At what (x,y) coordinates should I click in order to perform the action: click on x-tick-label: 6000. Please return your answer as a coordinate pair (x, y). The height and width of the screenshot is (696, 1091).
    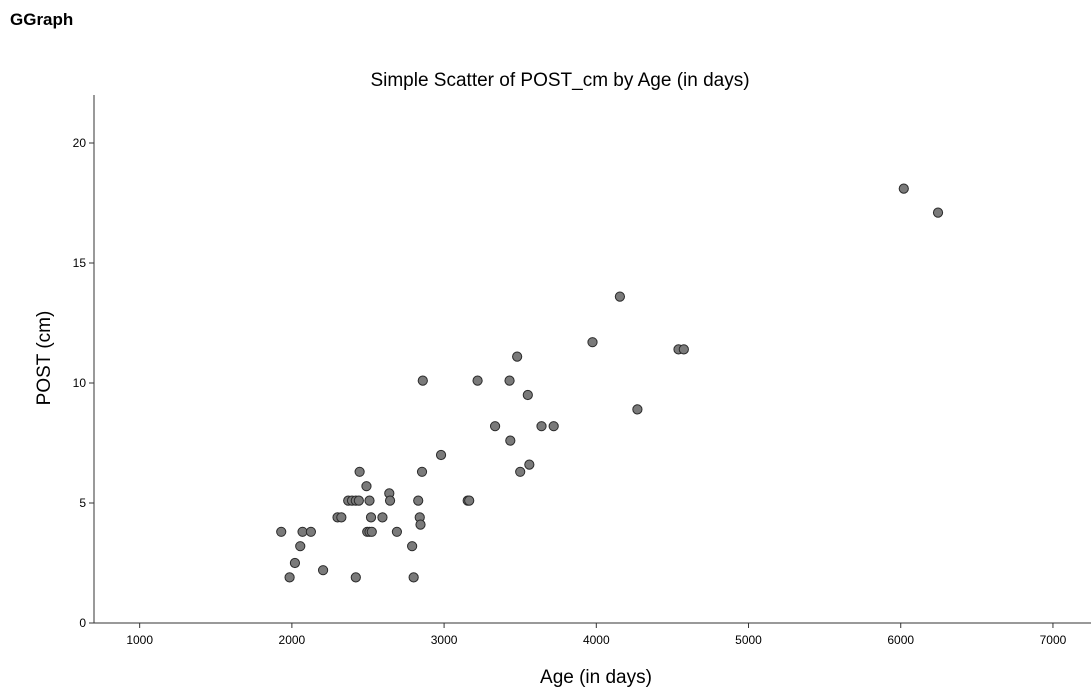
    Looking at the image, I should click on (900, 640).